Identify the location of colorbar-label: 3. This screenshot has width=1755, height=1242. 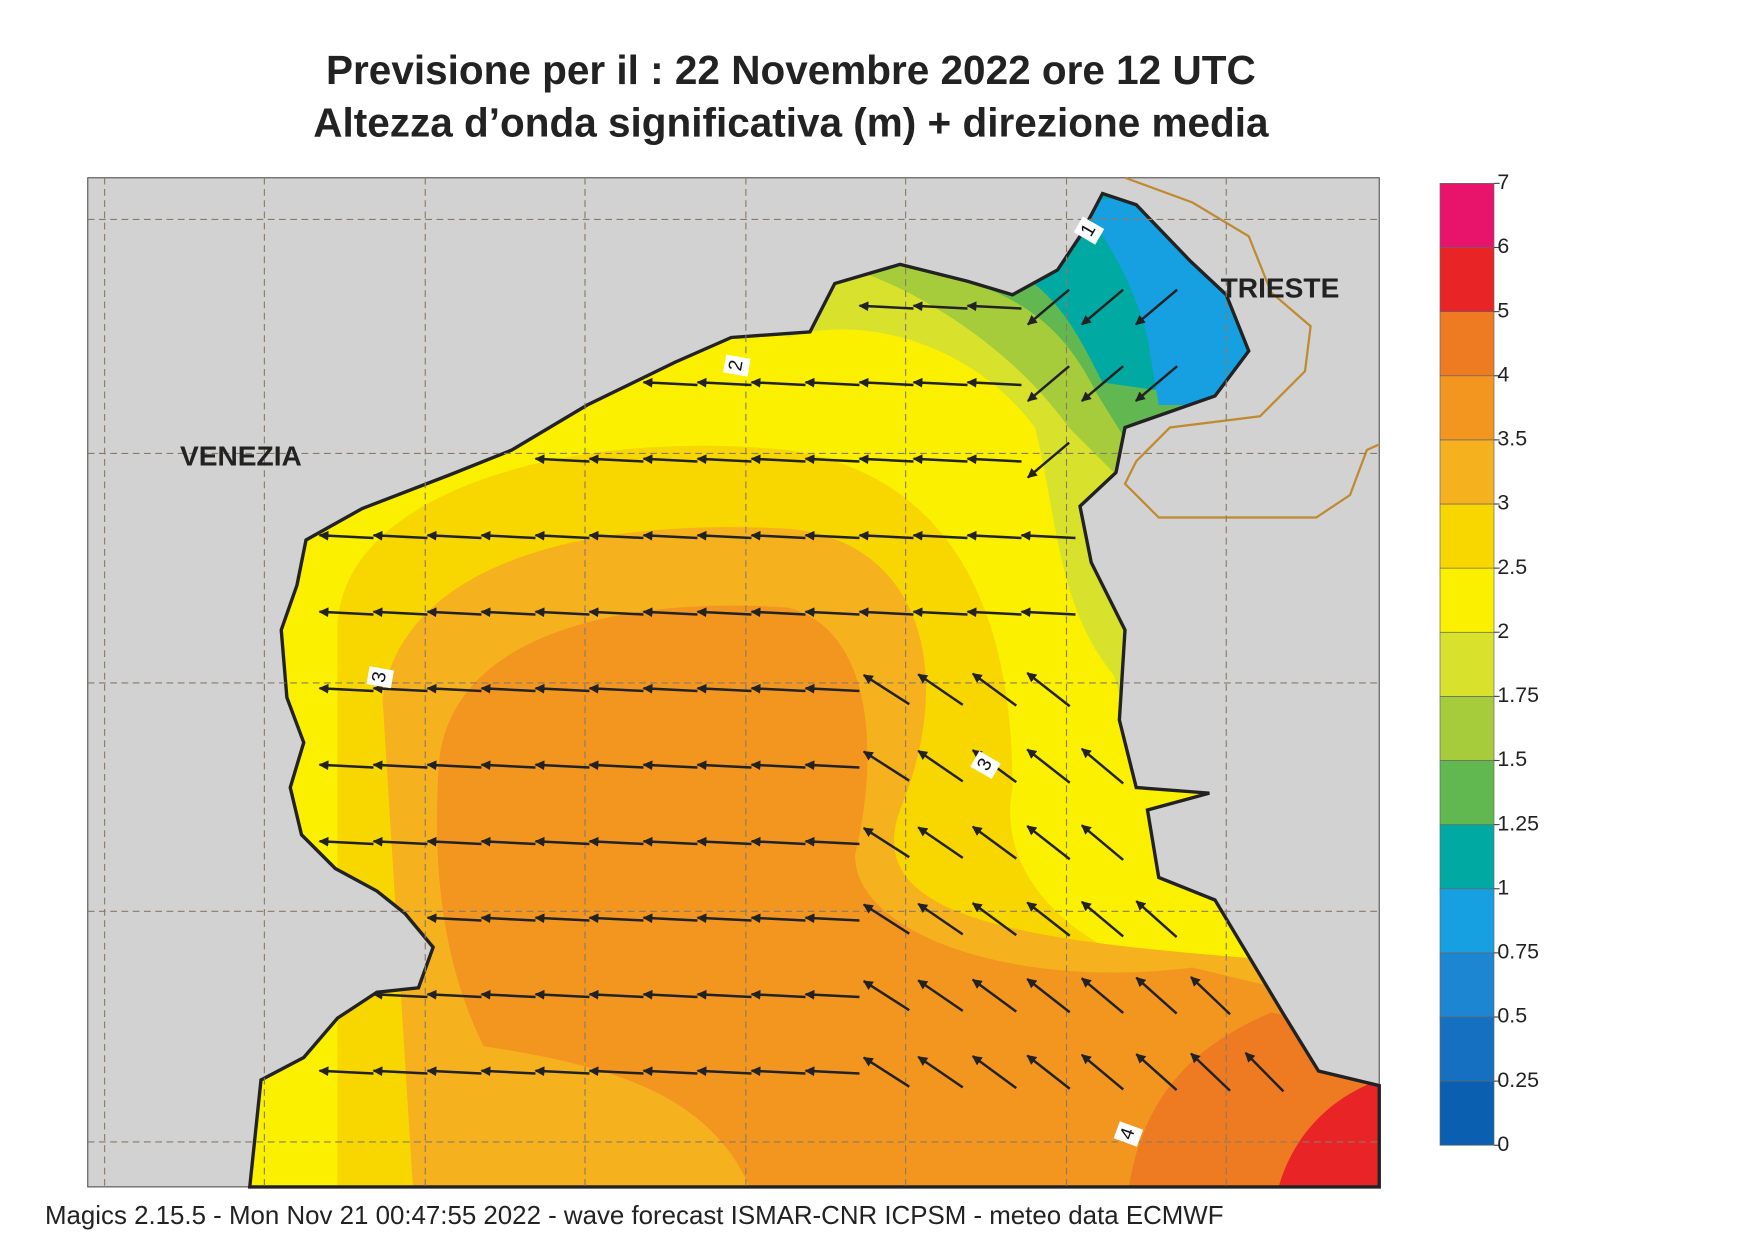
(1503, 503).